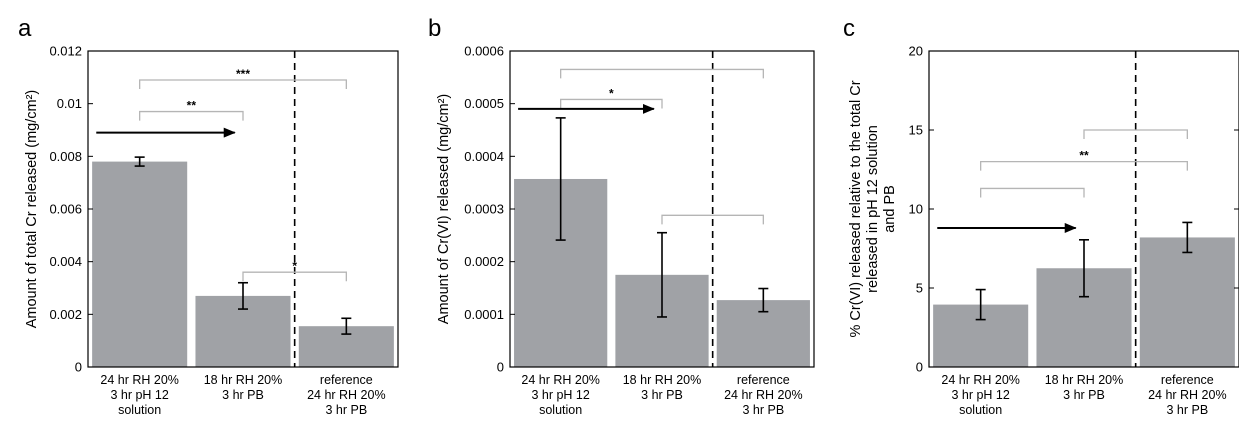 This screenshot has height=421, width=1239. I want to click on y-tick-label: 0.004, so click(65, 261).